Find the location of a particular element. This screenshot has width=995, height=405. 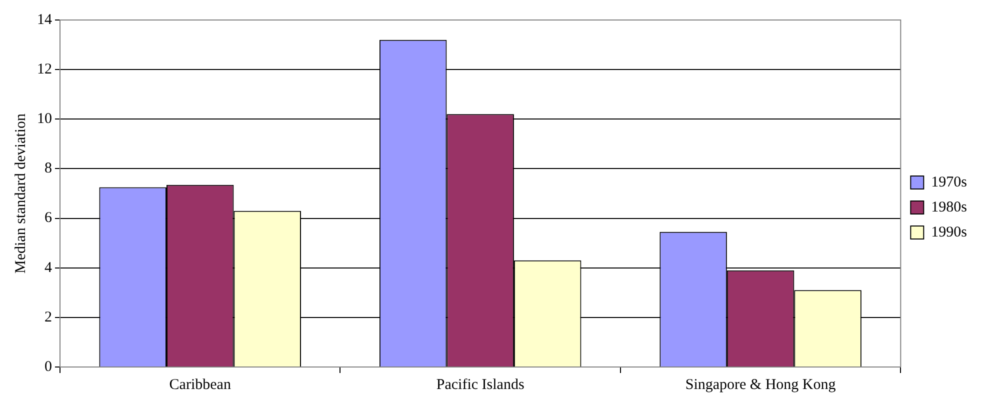

legend-label: 1990s is located at coordinates (949, 232).